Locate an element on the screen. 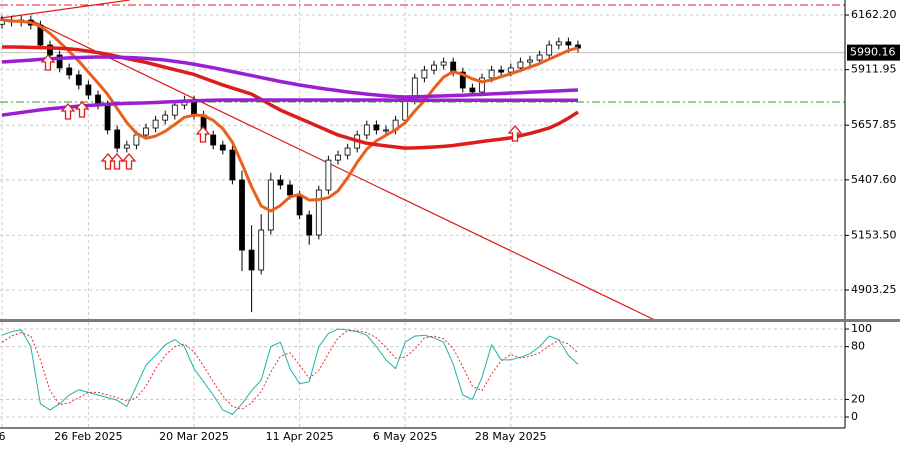  panel-separator is located at coordinates (450, 320).